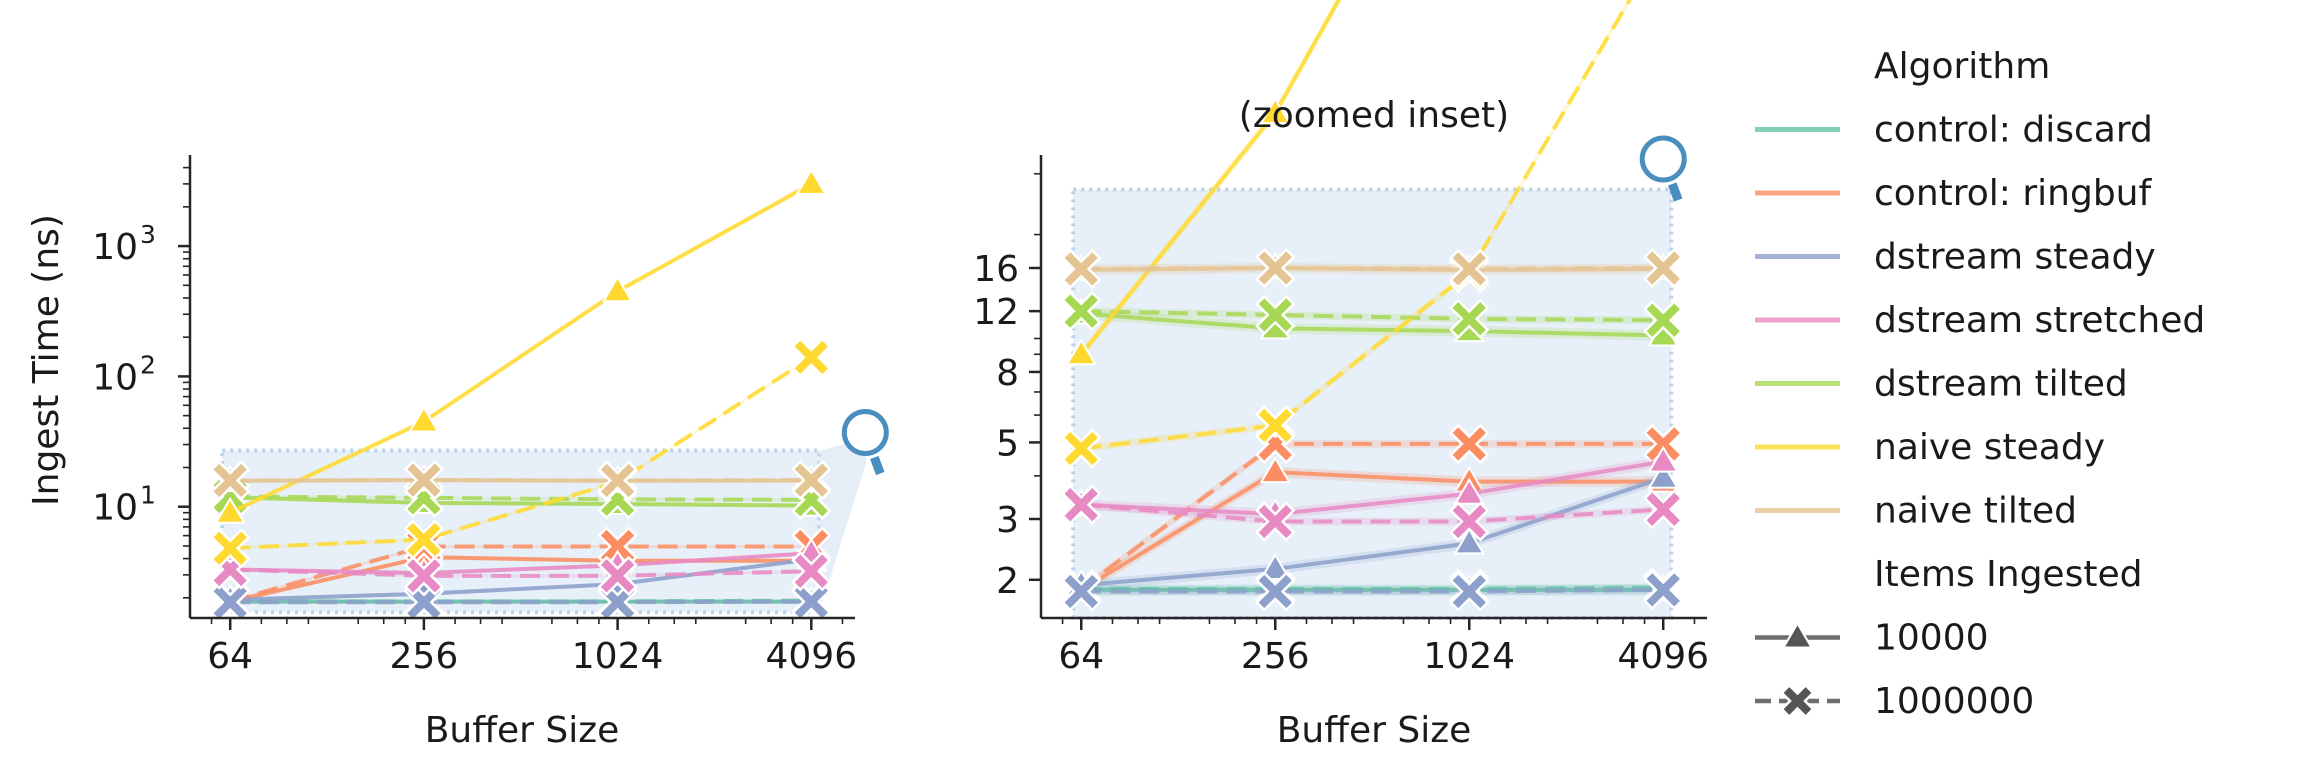 The width and height of the screenshot is (2297, 776). Describe the element at coordinates (2008, 574) in the screenshot. I see `legend-title-items: Items Ingested` at that location.